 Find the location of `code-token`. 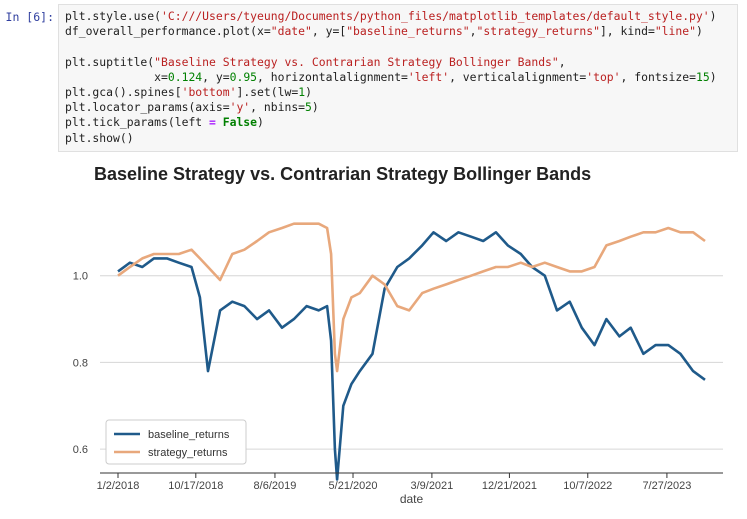

code-token is located at coordinates (219, 122).